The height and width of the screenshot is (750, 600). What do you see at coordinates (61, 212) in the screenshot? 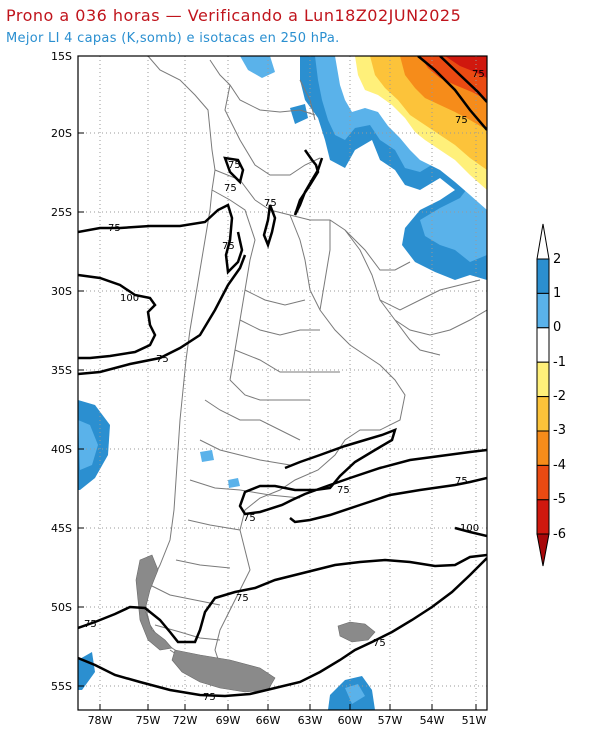
I see `lat-label: 25S` at bounding box center [61, 212].